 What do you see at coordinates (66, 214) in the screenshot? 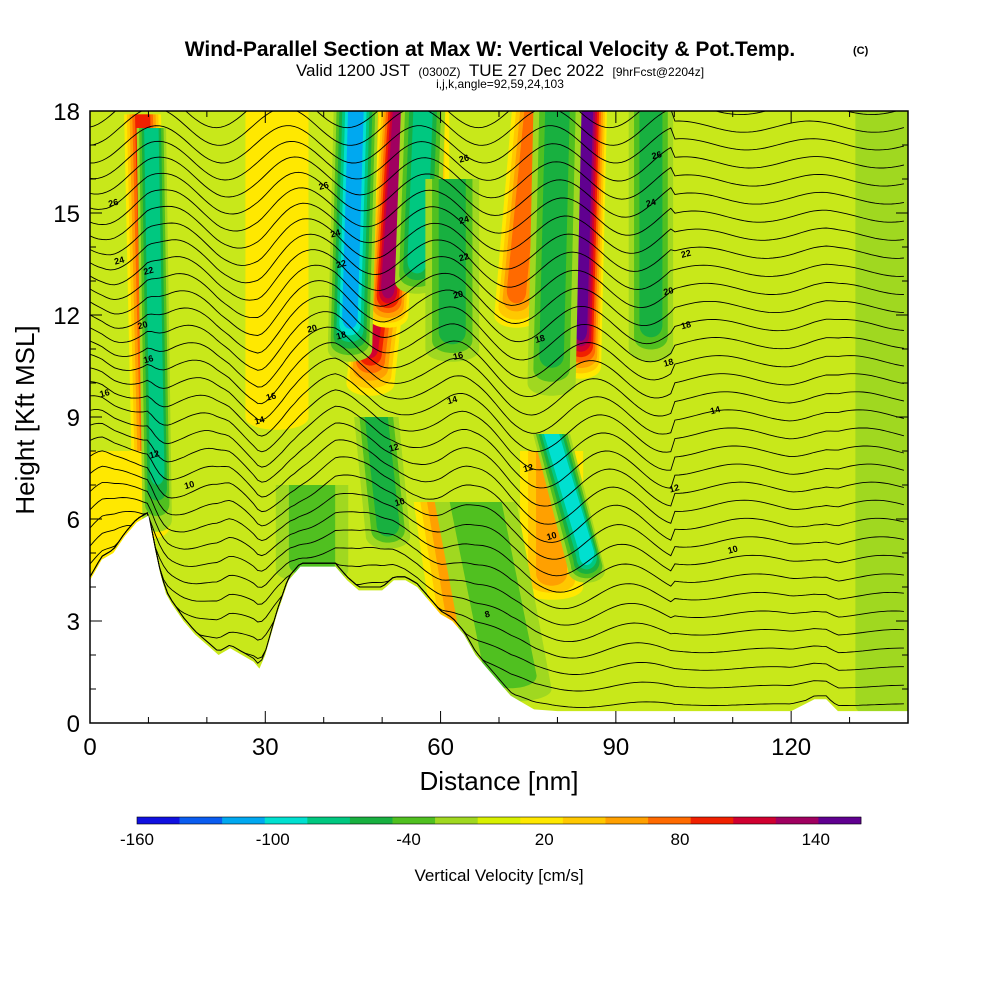
I see `y-tick-label: 15` at bounding box center [66, 214].